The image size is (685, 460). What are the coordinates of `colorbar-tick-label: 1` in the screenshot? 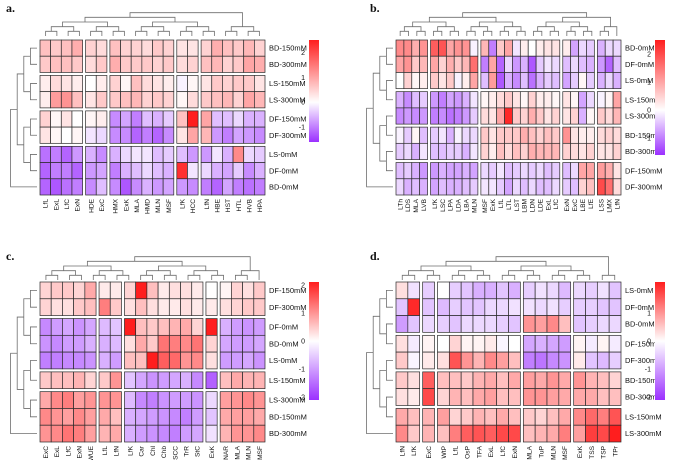 It's located at (649, 83).